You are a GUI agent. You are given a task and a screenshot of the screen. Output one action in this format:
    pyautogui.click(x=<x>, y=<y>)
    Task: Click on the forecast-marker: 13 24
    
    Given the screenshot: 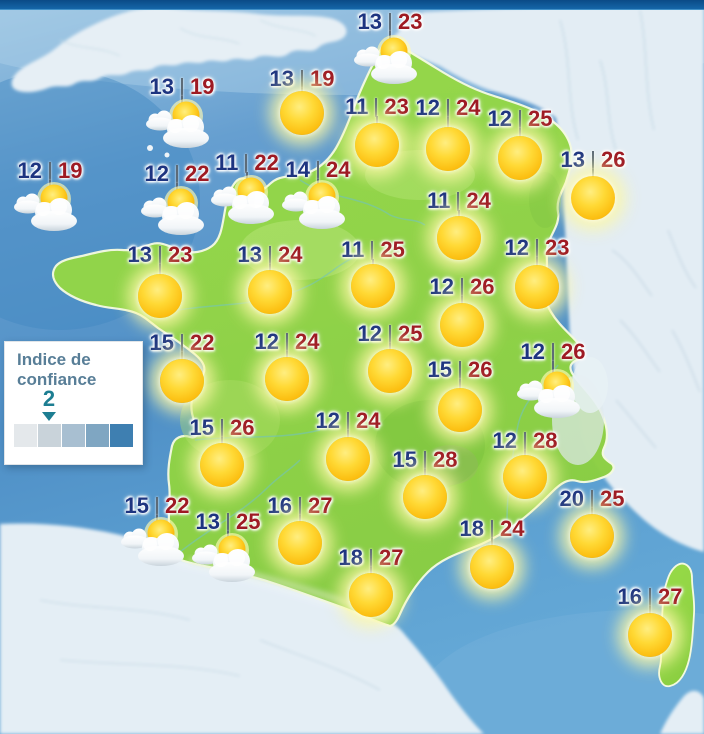 What is the action you would take?
    pyautogui.click(x=270, y=278)
    